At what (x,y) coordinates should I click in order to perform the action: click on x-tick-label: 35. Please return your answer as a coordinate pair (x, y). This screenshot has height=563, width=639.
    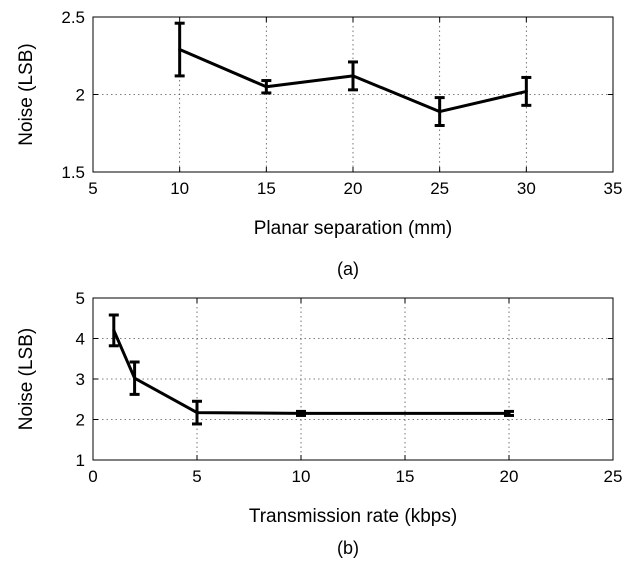
    Looking at the image, I should click on (613, 188).